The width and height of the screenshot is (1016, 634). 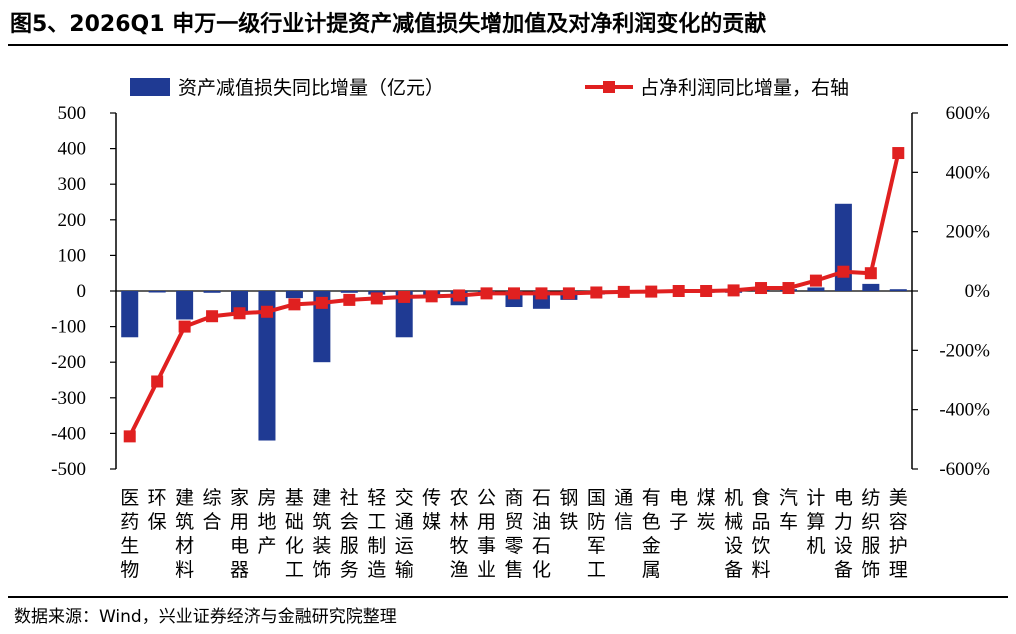 I want to click on category-label-char: 油, so click(x=541, y=522).